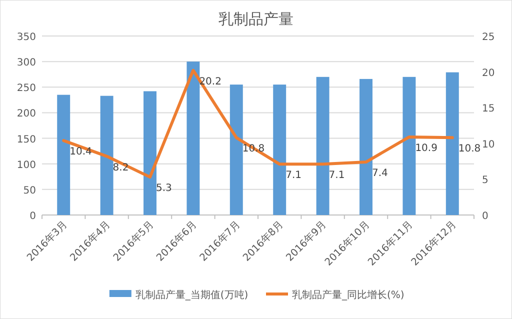  Describe the element at coordinates (485, 180) in the screenshot. I see `y2-tick-label: 5` at that location.